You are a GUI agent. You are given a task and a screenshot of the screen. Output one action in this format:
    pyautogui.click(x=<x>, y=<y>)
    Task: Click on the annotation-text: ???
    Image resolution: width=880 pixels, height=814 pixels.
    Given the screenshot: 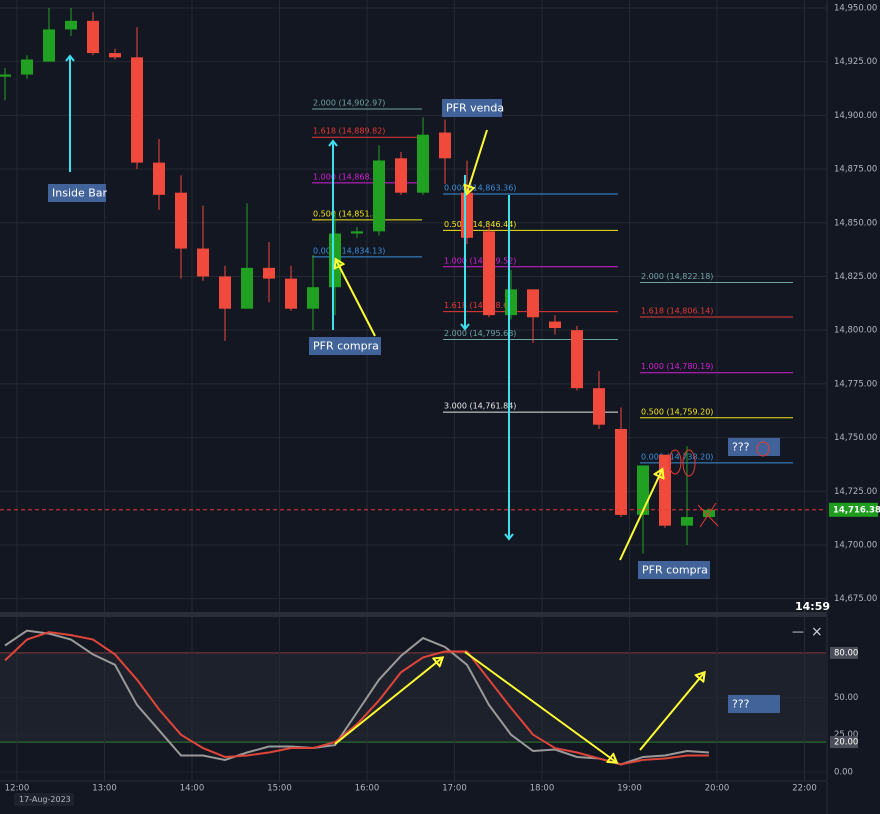 What is the action you would take?
    pyautogui.click(x=741, y=704)
    